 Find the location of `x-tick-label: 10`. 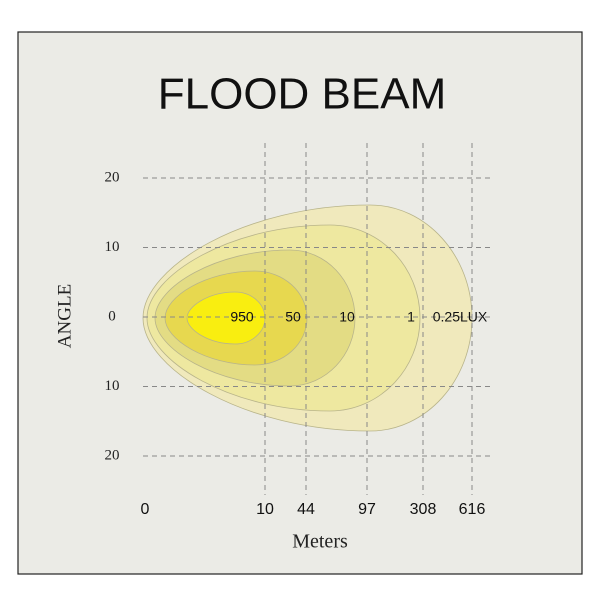

x-tick-label: 10 is located at coordinates (265, 509).